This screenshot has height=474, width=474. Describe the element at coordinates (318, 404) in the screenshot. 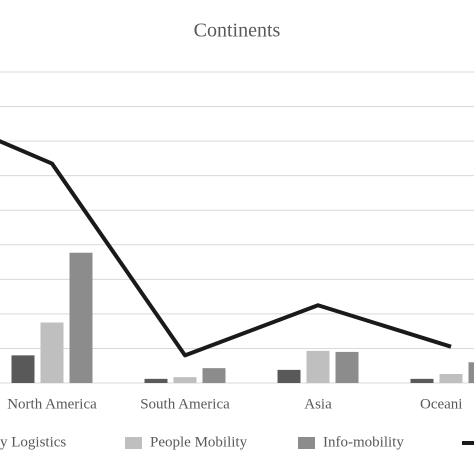

I see `x-tick-label: Asia` at that location.